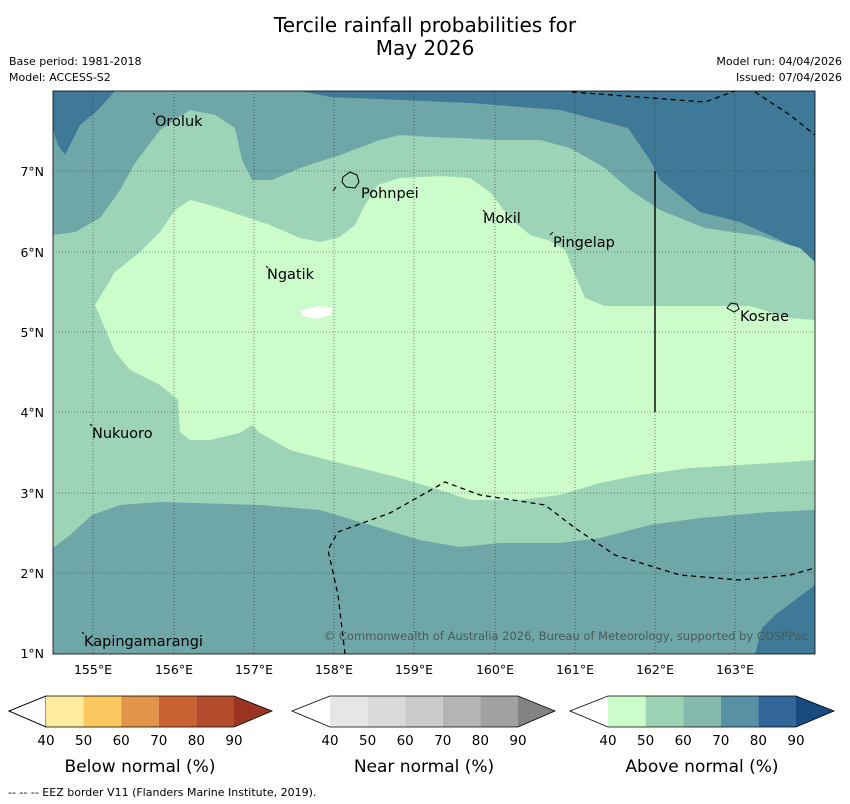 The image size is (850, 804). I want to click on lon-label: 162°E, so click(655, 669).